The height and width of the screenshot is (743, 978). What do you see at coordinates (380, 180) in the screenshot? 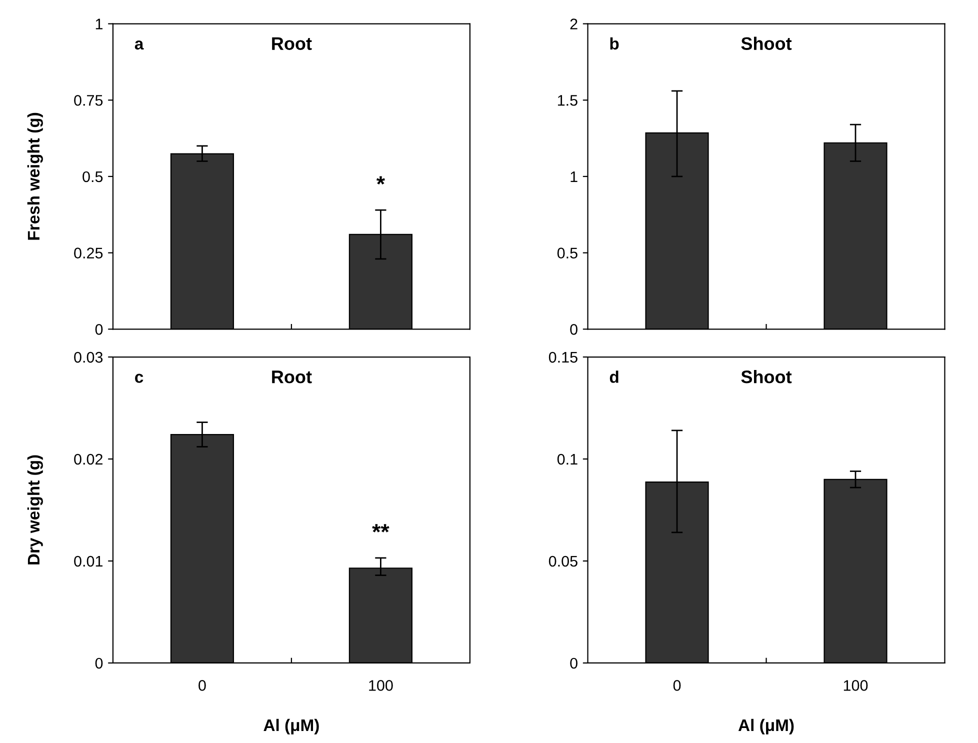
I see `annotation: *` at bounding box center [380, 180].